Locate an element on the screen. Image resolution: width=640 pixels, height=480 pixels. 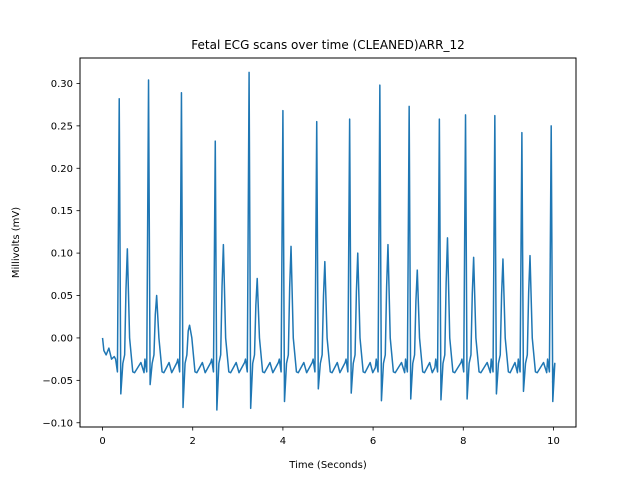
y-axis-title: Millivolts (mV) is located at coordinates (16, 242).